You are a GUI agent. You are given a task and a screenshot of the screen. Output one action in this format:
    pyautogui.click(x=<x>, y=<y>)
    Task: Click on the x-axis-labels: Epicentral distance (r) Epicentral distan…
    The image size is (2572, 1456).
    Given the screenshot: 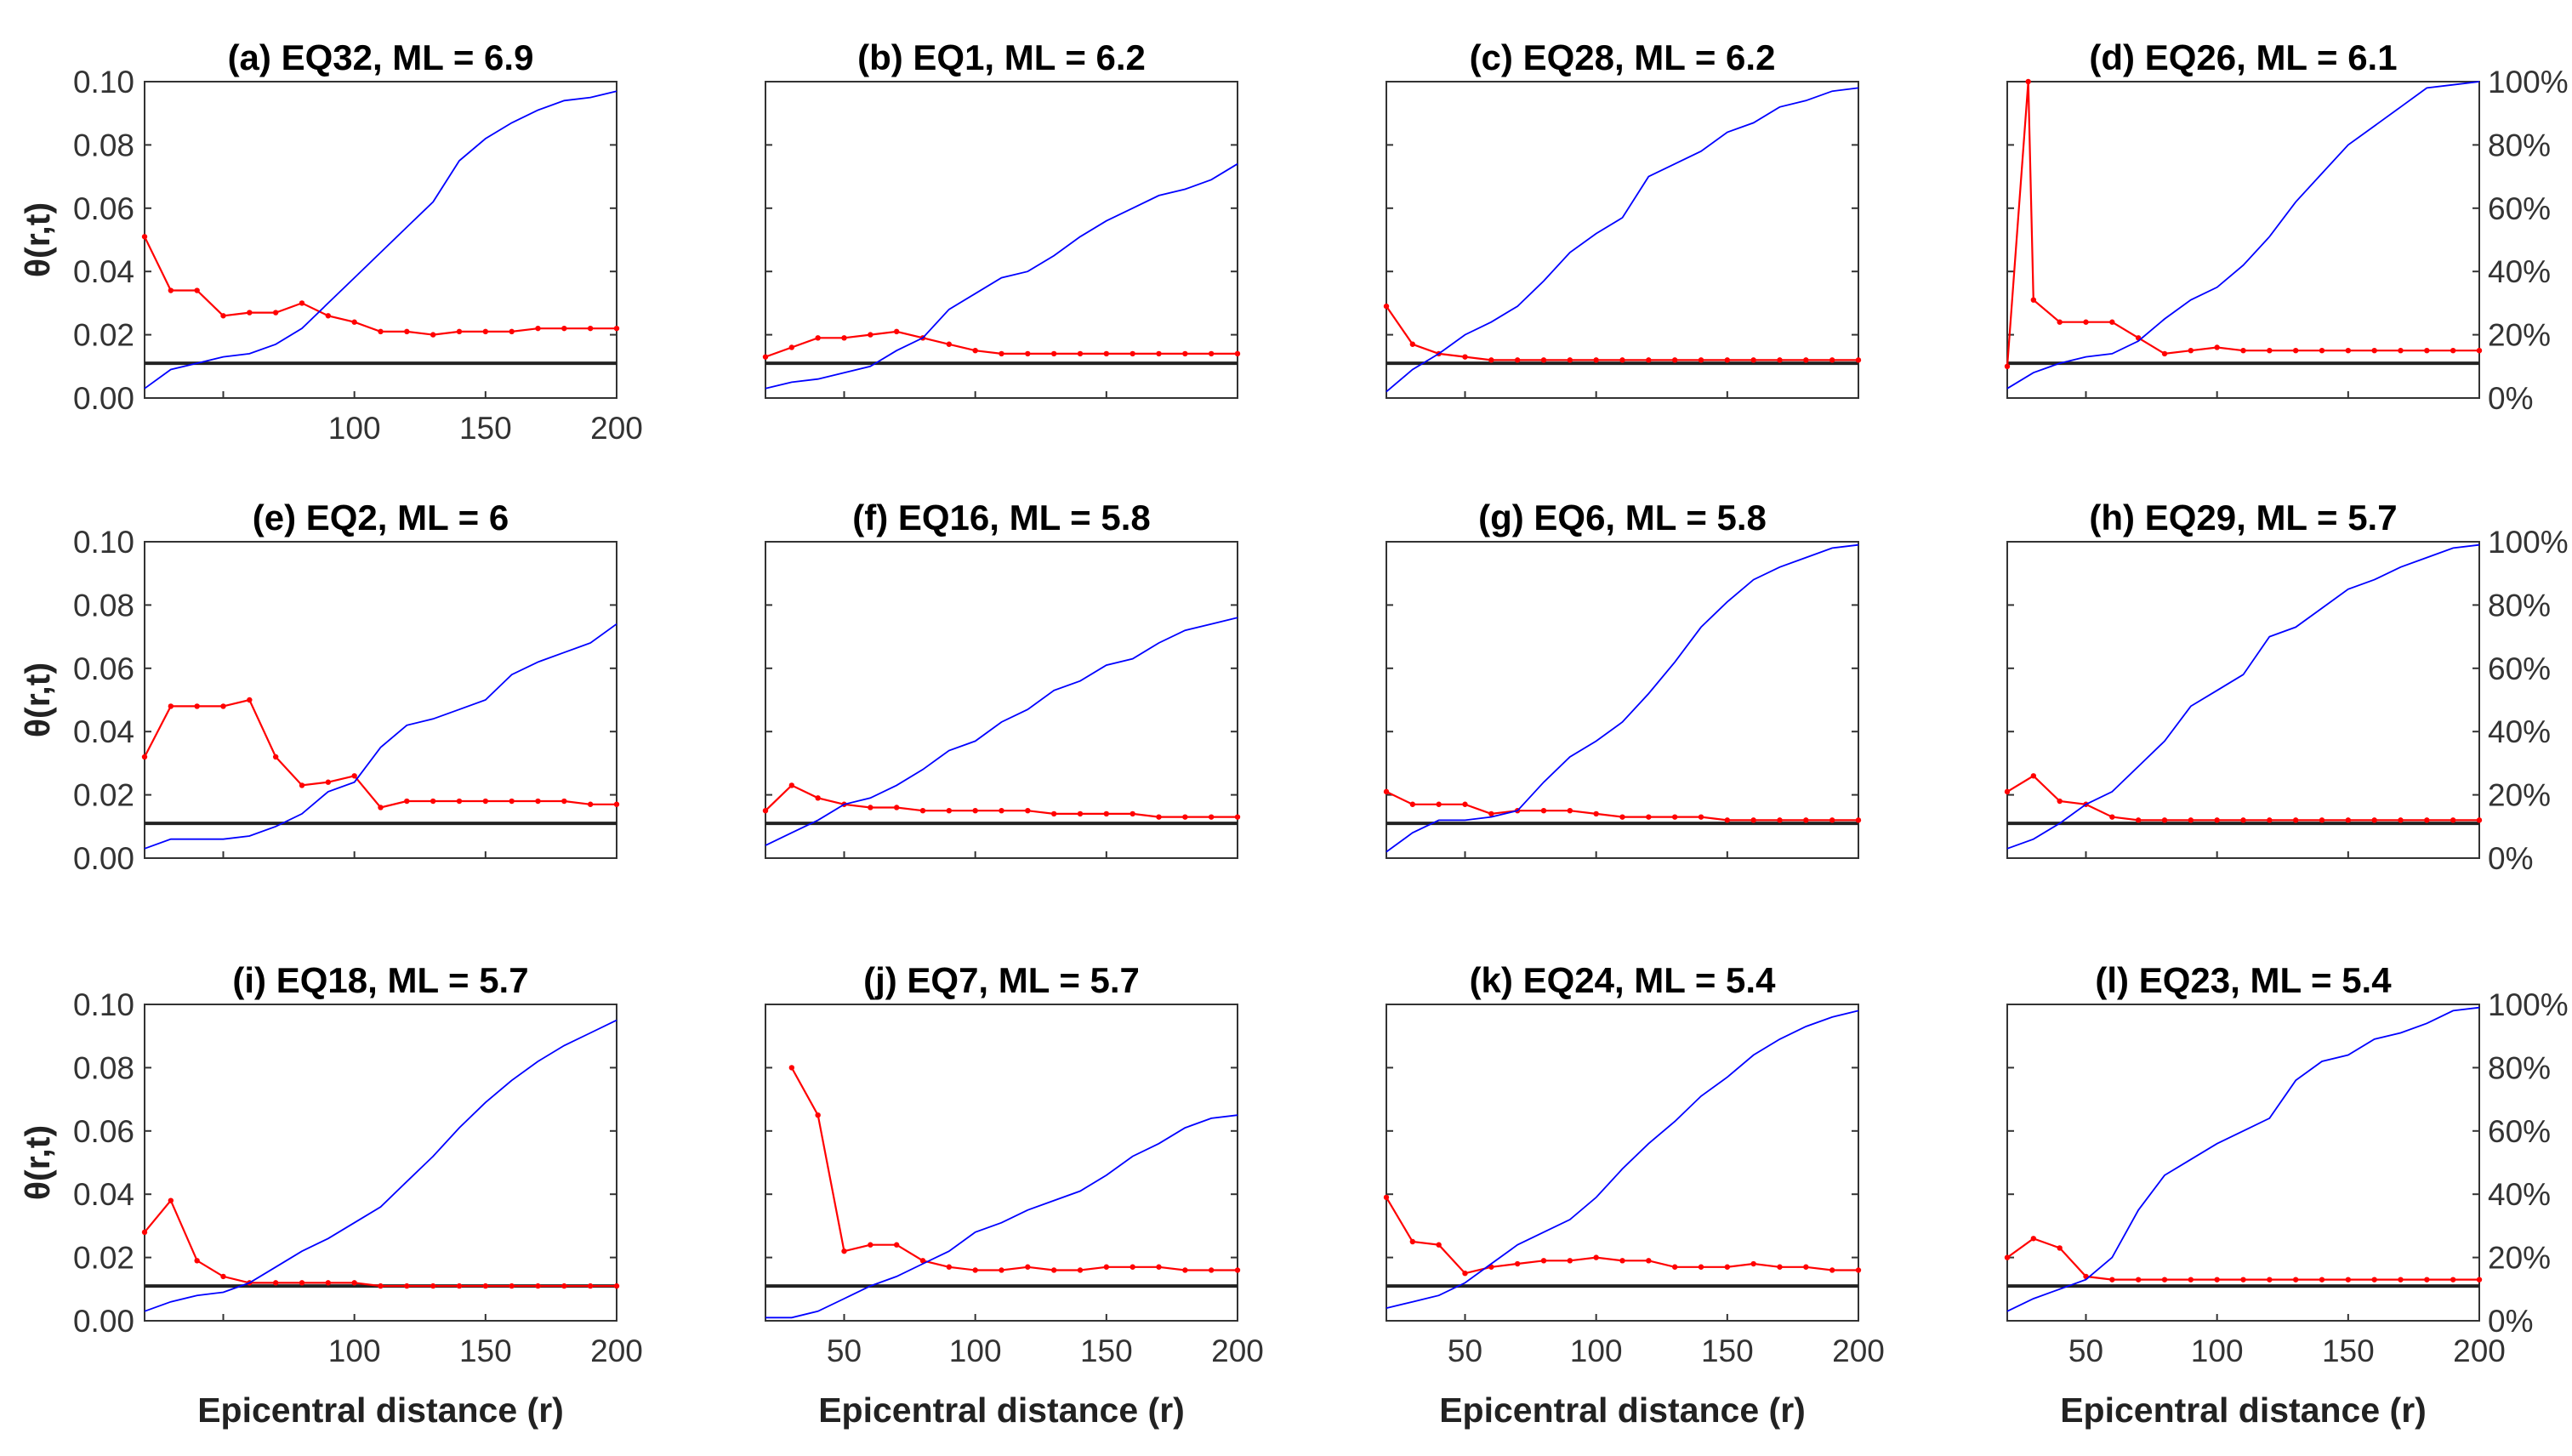 What is the action you would take?
    pyautogui.click(x=1312, y=1410)
    